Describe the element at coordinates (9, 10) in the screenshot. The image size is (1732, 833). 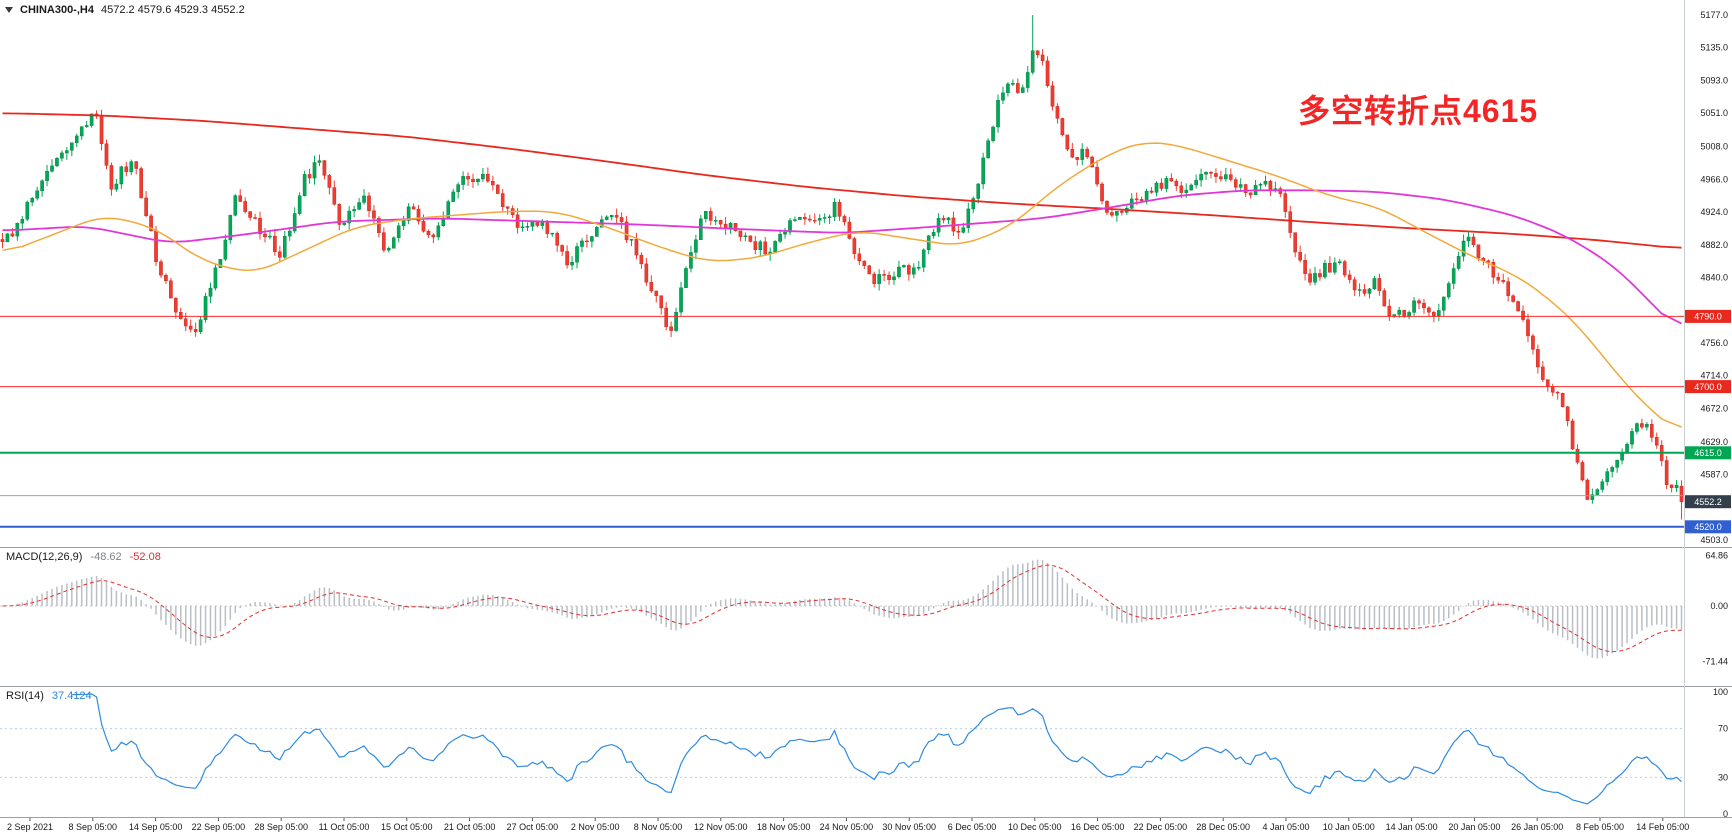
I see `quick-trade-arrow-icon` at that location.